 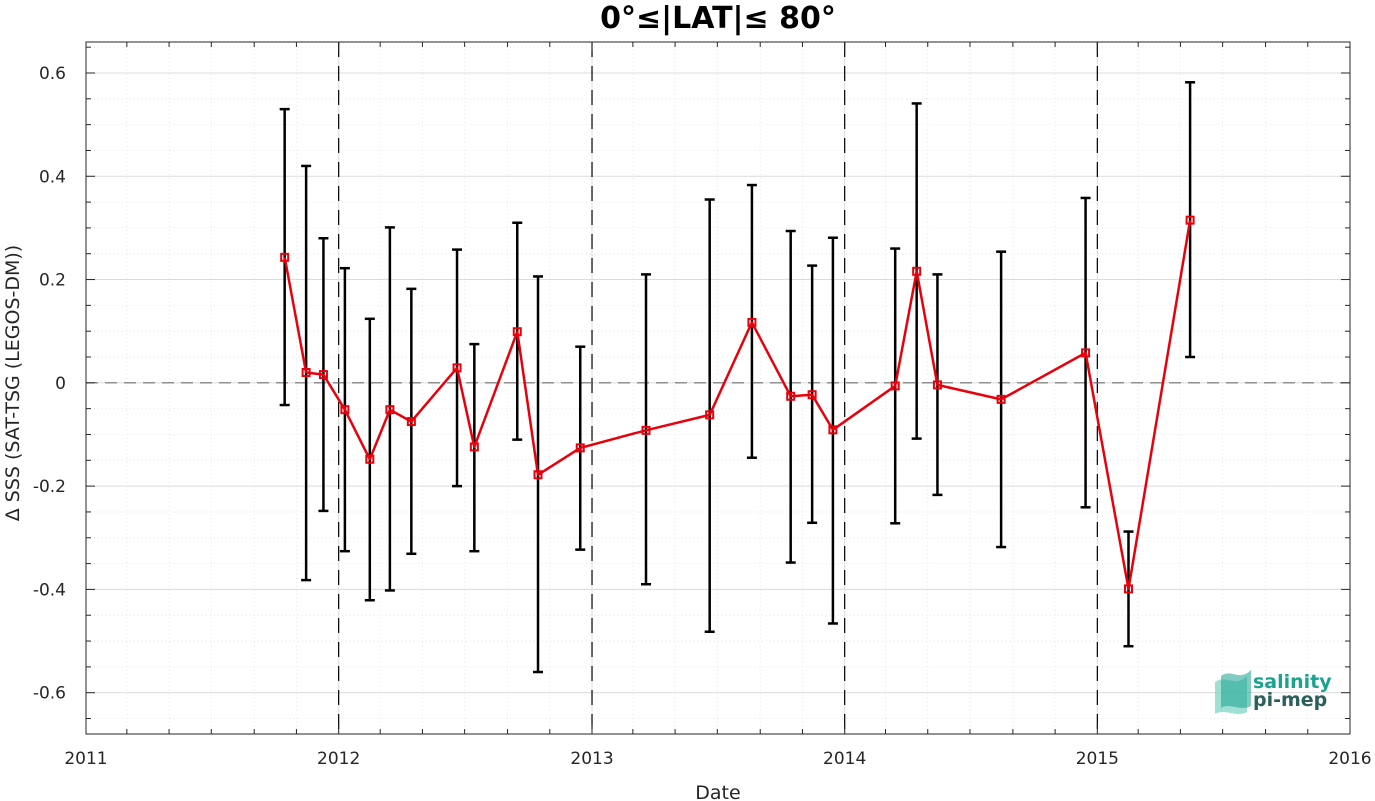 What do you see at coordinates (85, 759) in the screenshot?
I see `x-tick-label: 2011` at bounding box center [85, 759].